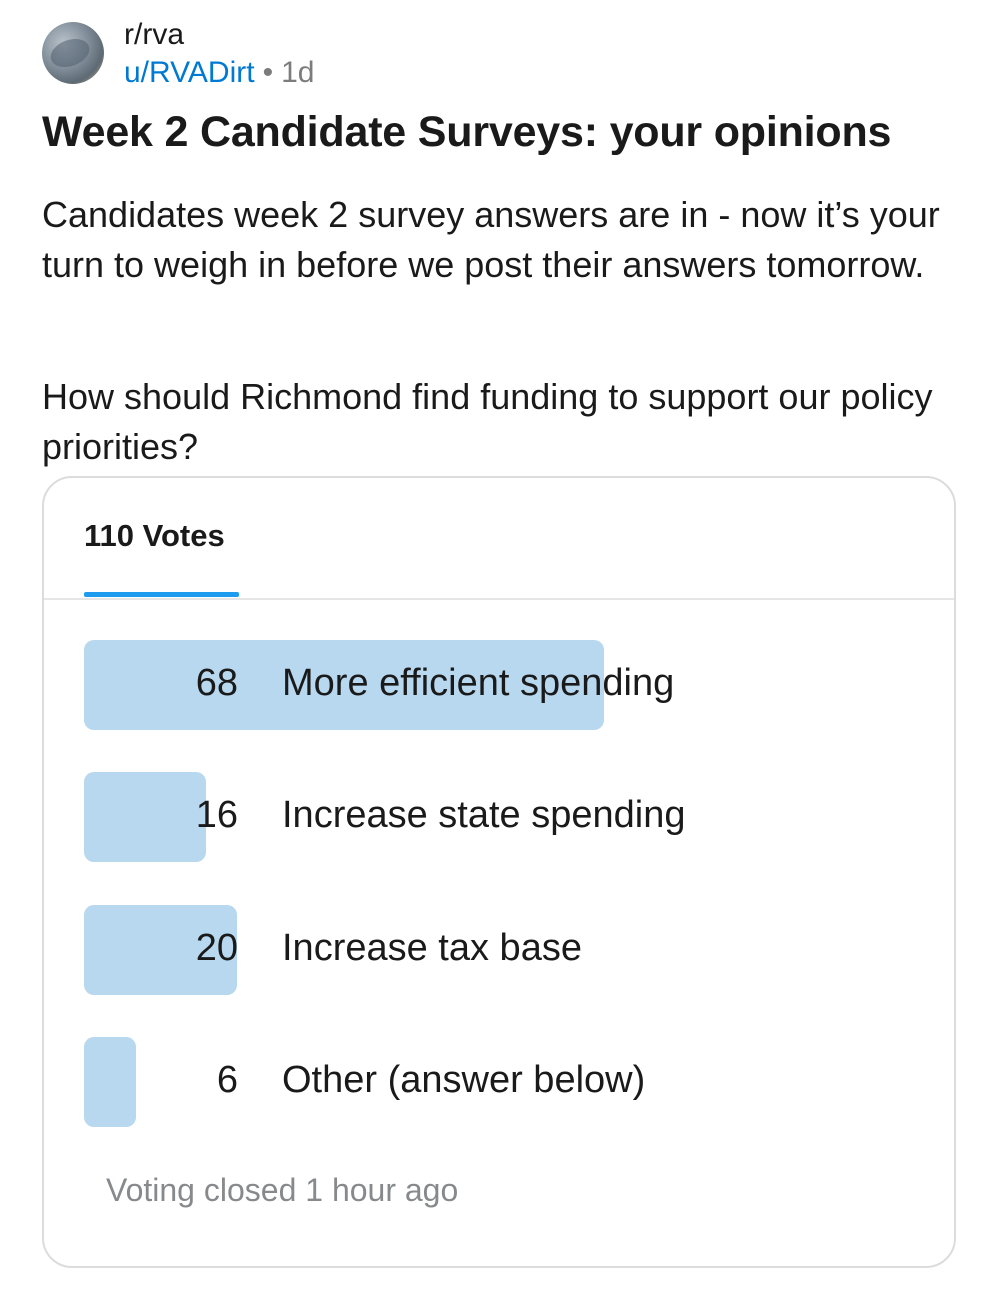 Image resolution: width=1000 pixels, height=1291 pixels. I want to click on poll-option: 68 More efficient spending, so click(504, 685).